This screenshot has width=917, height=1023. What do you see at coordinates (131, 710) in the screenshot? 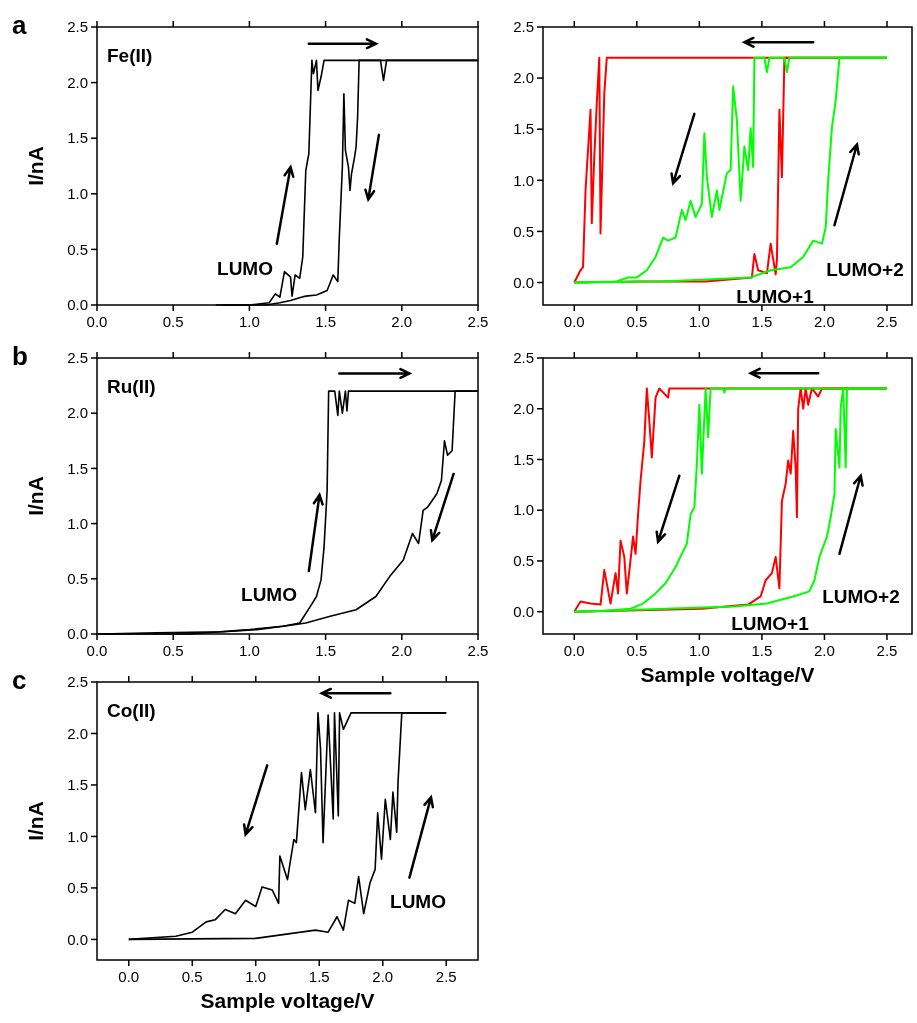
I see `annotation: Co(II)` at bounding box center [131, 710].